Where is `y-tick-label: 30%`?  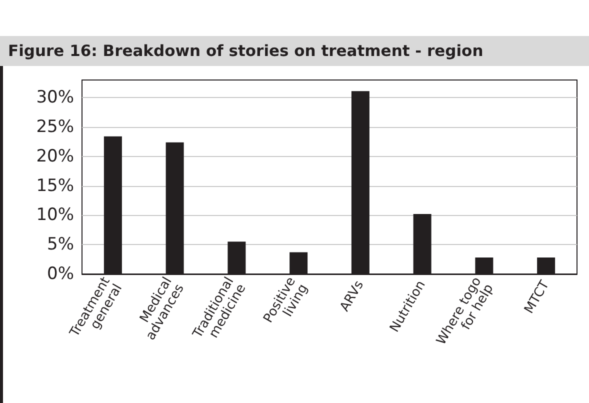
y-tick-label: 30% is located at coordinates (55, 98).